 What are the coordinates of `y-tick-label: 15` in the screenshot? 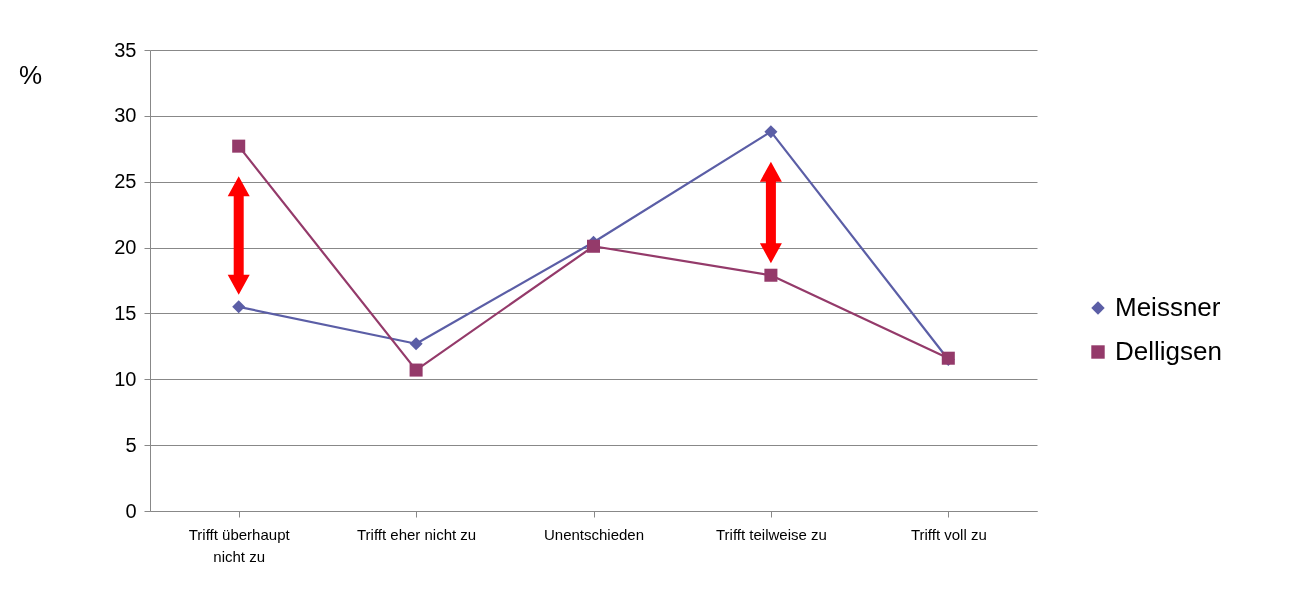 It's located at (125, 312).